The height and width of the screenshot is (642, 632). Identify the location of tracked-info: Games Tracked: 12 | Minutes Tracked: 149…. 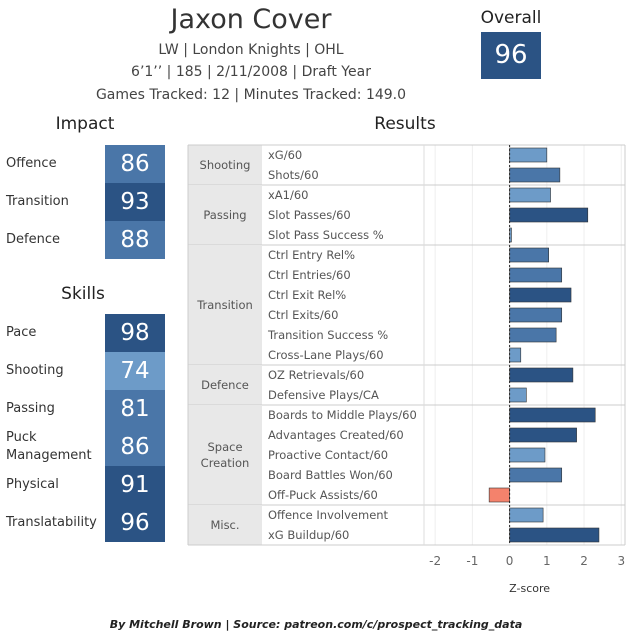
(251, 95).